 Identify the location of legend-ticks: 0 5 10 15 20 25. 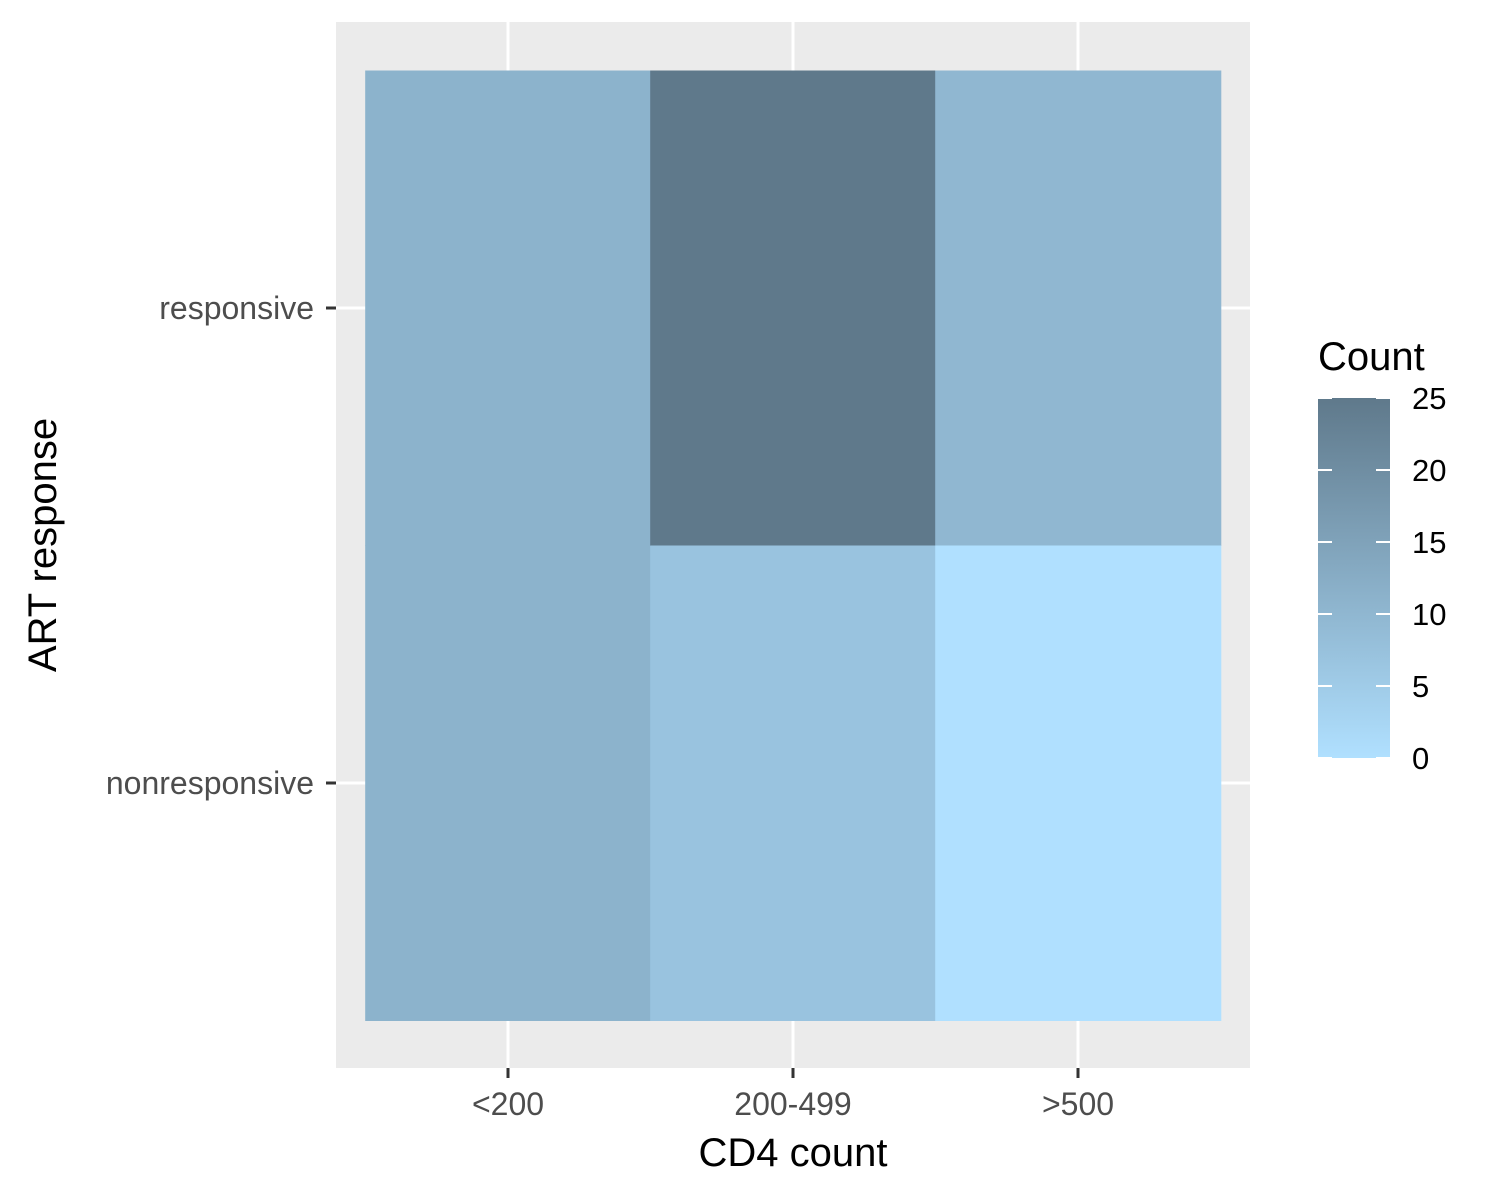
(1382, 578).